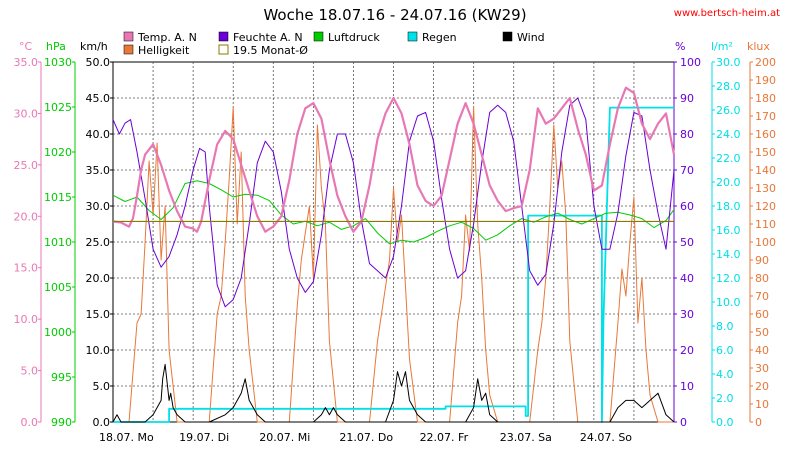 Image resolution: width=790 pixels, height=460 pixels. What do you see at coordinates (687, 242) in the screenshot?
I see `humidity-axis-tick-label: 50` at bounding box center [687, 242].